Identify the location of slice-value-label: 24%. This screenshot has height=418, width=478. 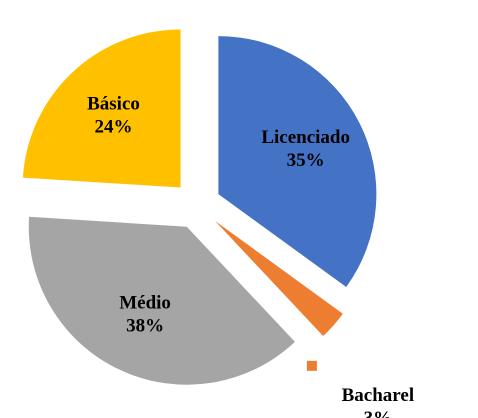
(114, 126).